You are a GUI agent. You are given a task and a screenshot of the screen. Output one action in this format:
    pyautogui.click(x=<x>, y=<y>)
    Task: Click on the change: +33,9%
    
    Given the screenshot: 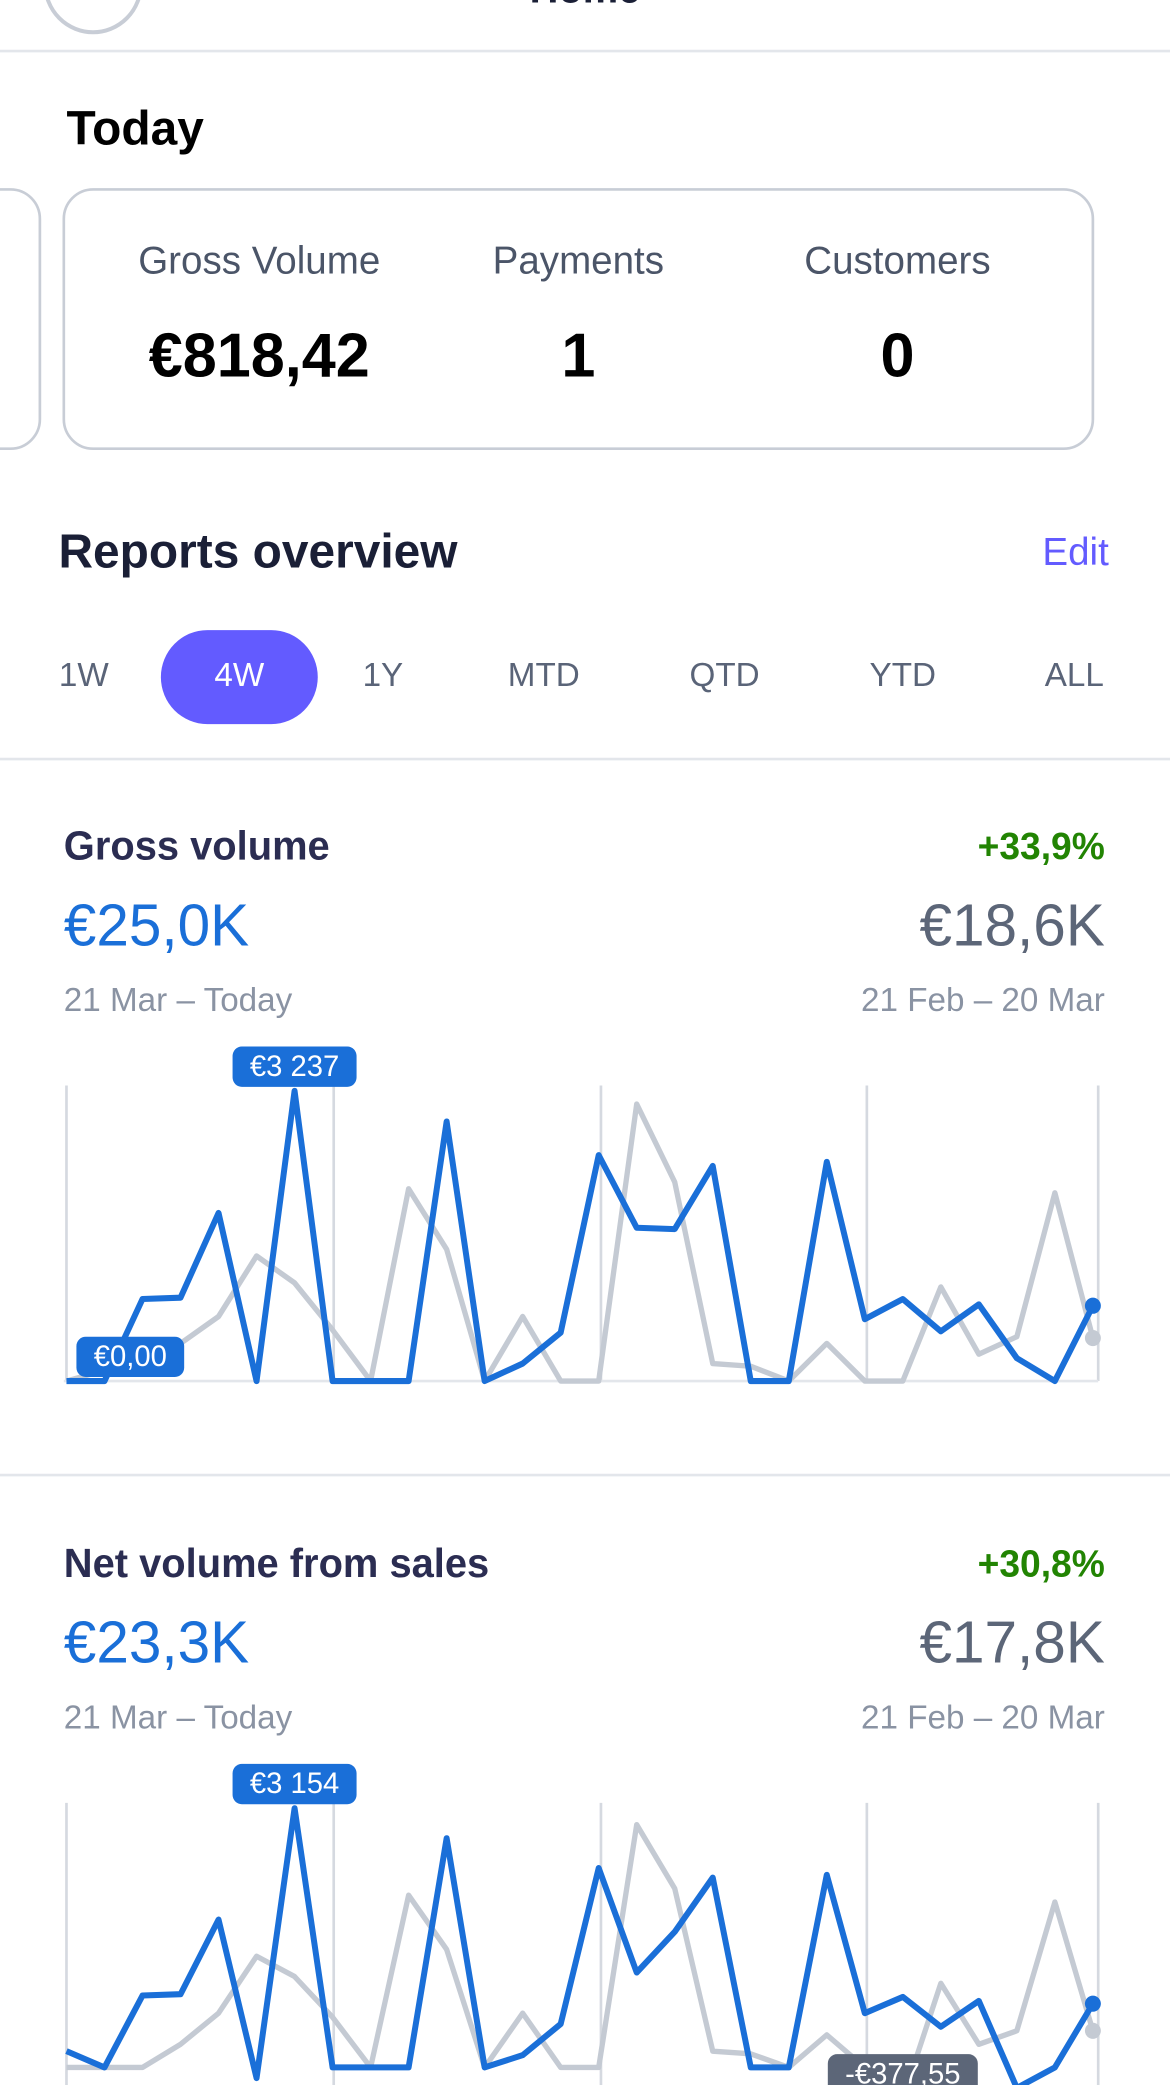 What is the action you would take?
    pyautogui.click(x=1041, y=846)
    